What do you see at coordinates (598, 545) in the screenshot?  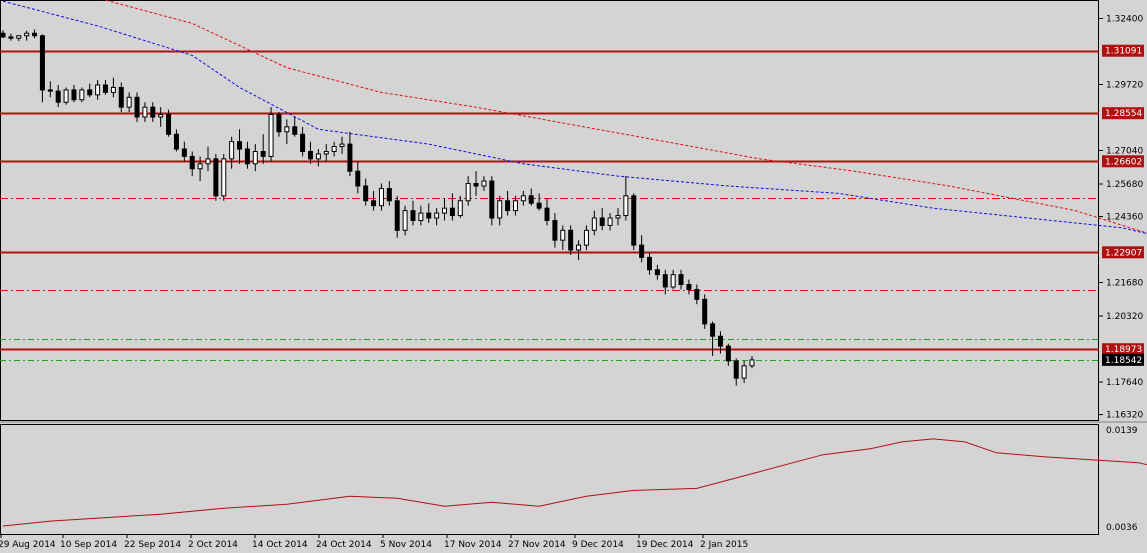 I see `time-tick-label: 9 Dec 2014` at bounding box center [598, 545].